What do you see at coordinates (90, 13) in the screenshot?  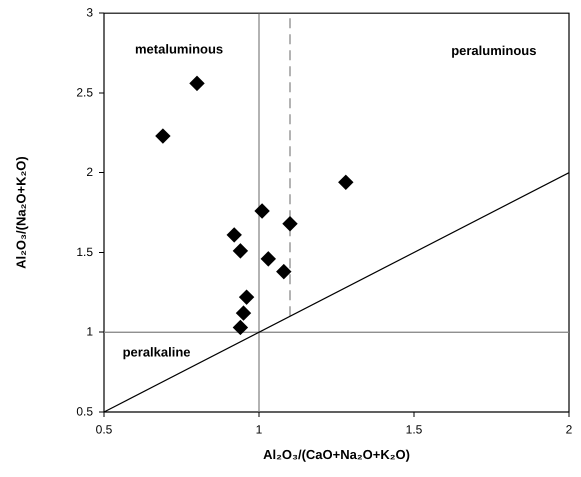 I see `y-tick-label: 3` at bounding box center [90, 13].